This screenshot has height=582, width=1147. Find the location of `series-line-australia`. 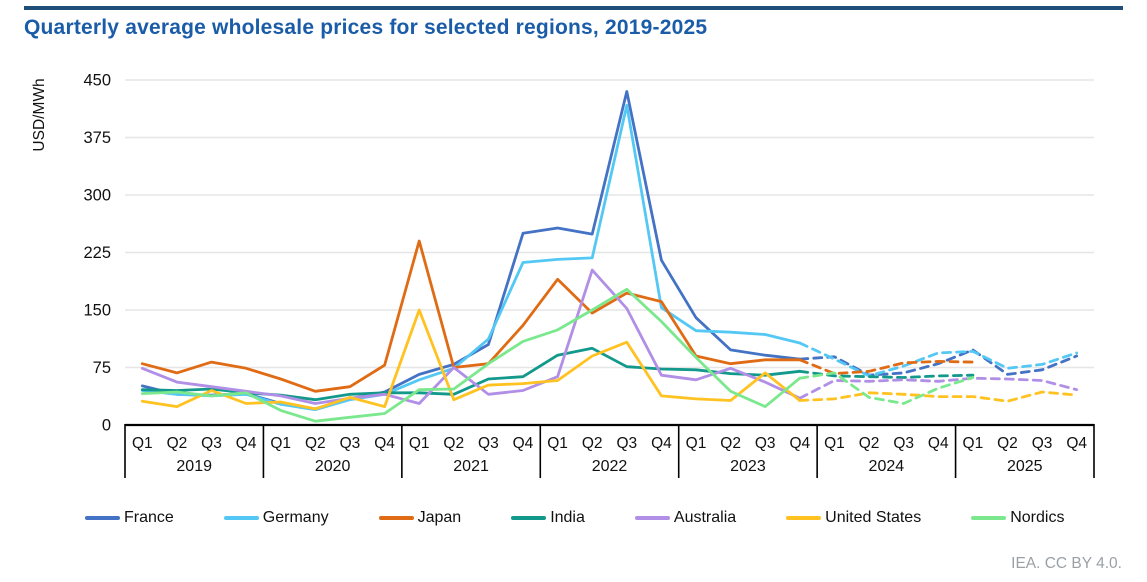

series-line-australia is located at coordinates (471, 336).